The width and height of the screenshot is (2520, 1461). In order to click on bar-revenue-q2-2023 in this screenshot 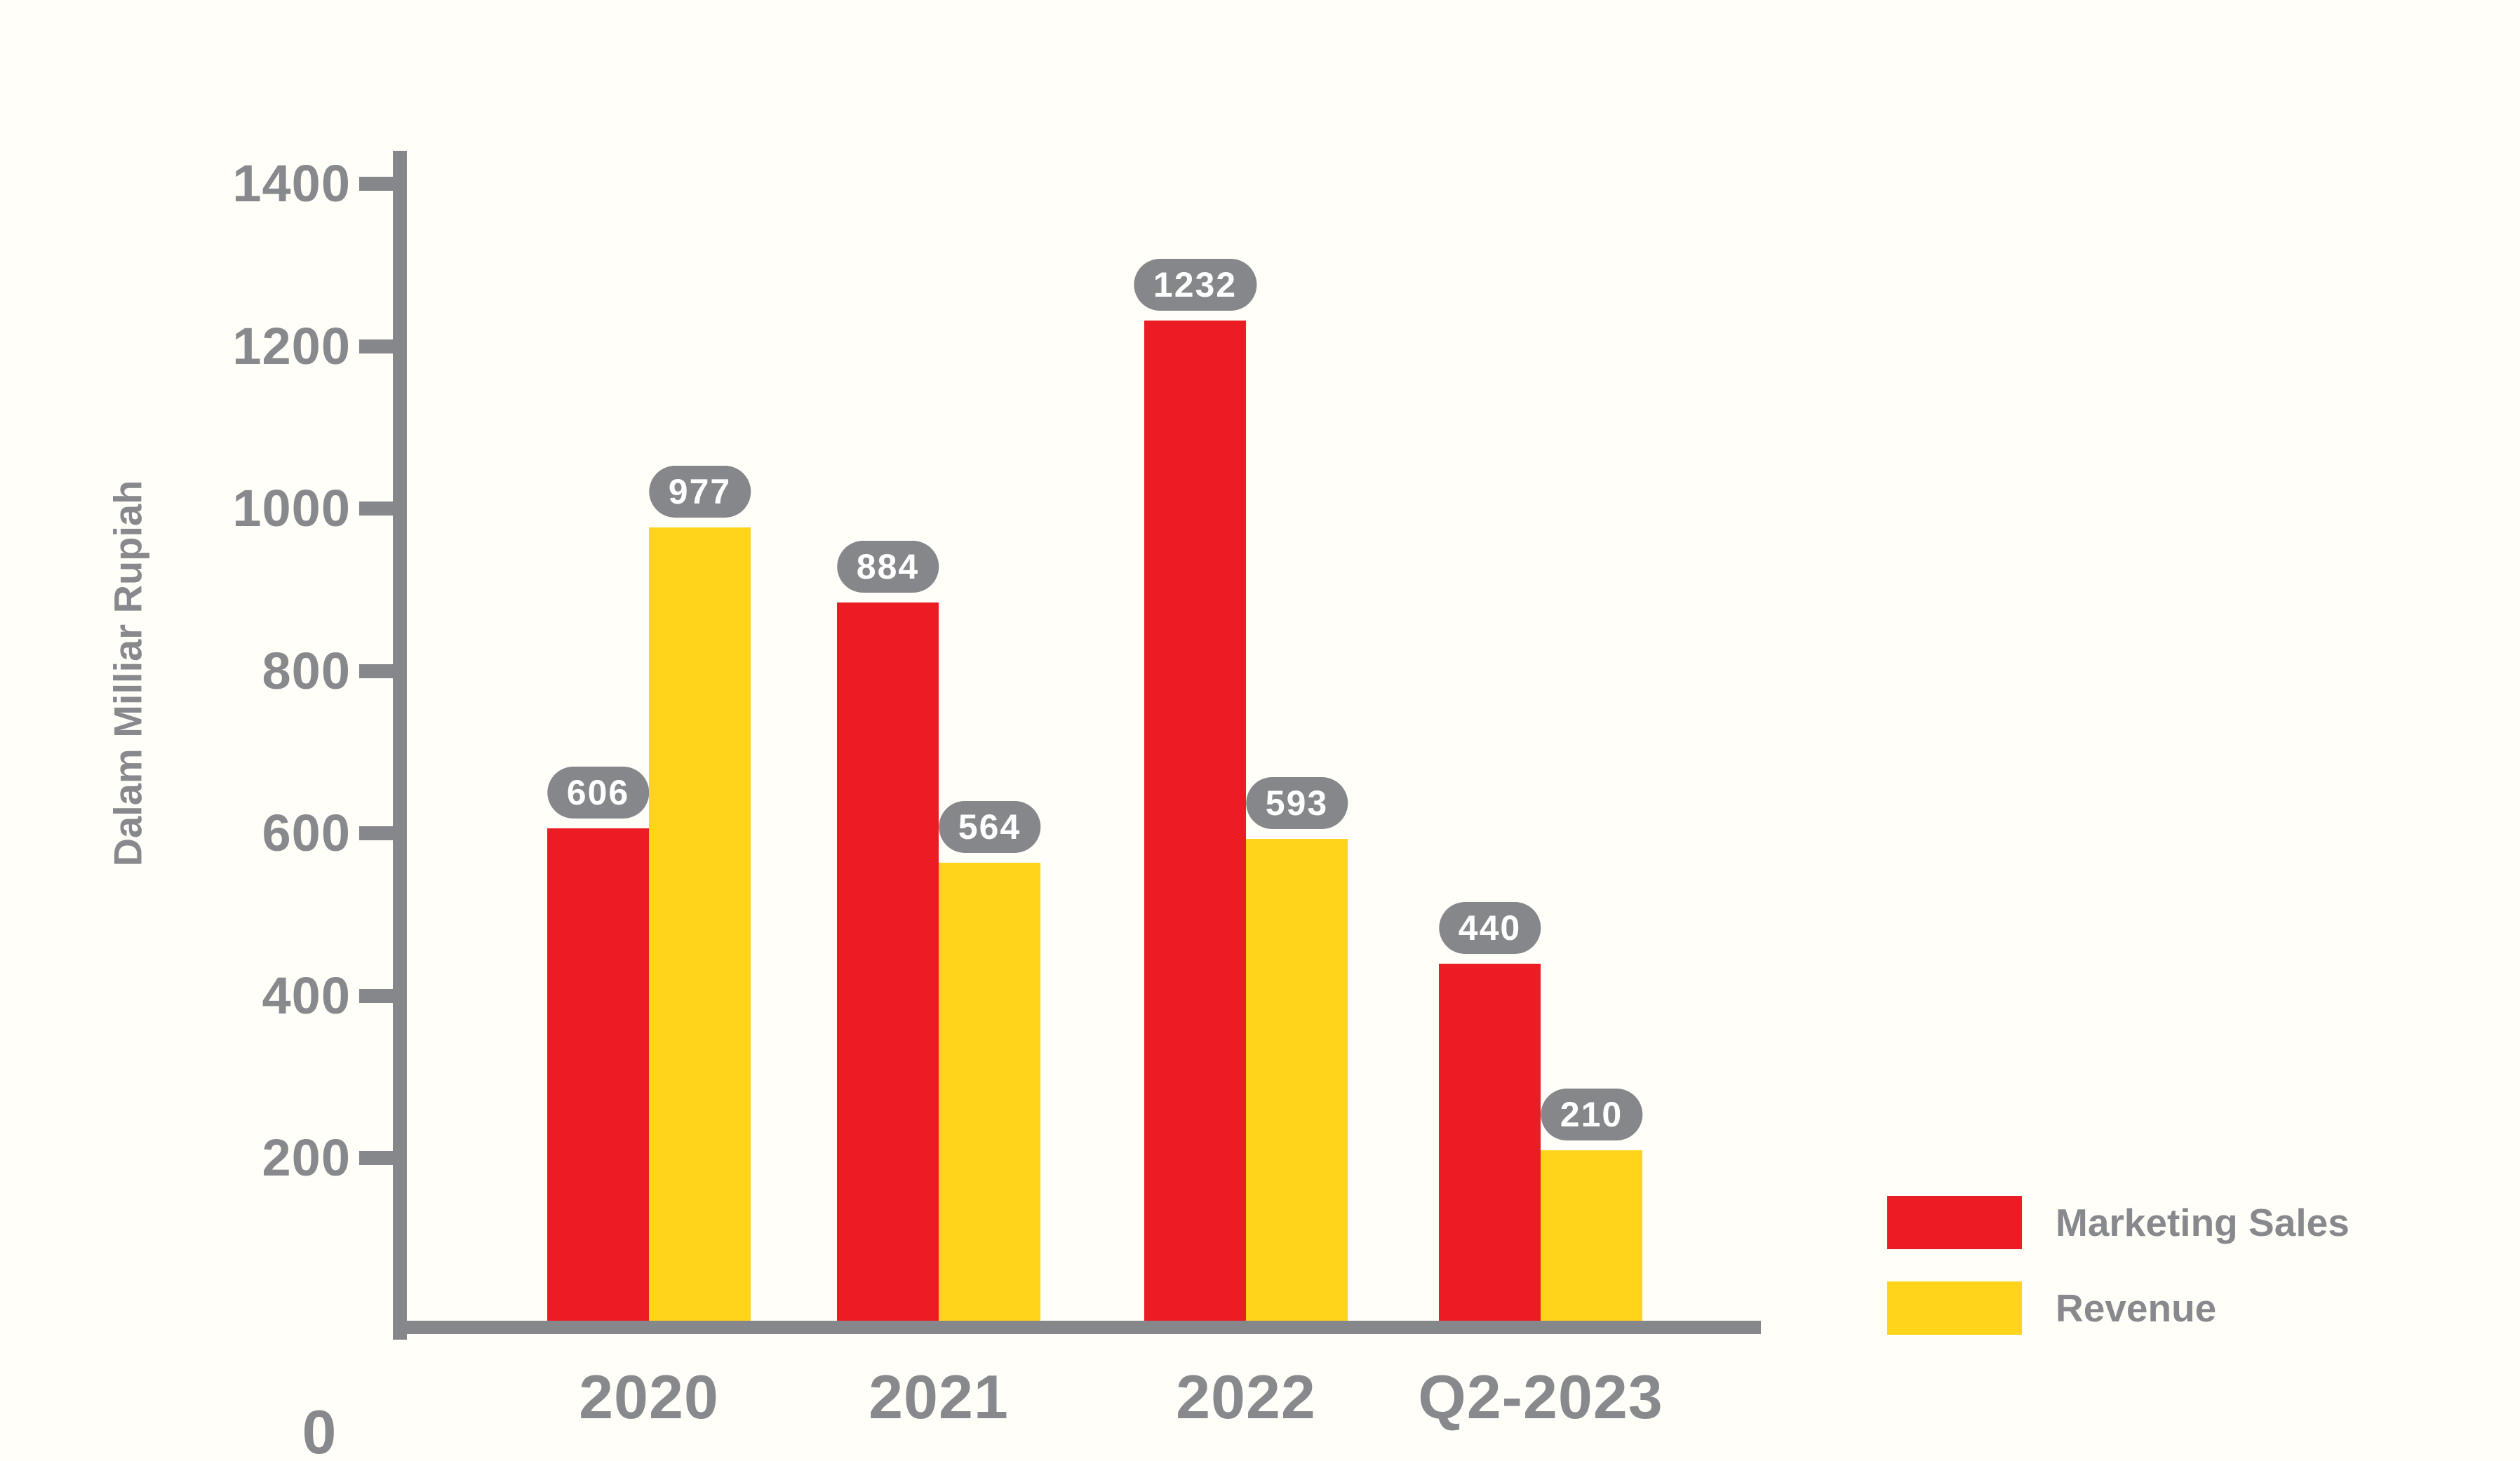, I will do `click(1591, 1235)`.